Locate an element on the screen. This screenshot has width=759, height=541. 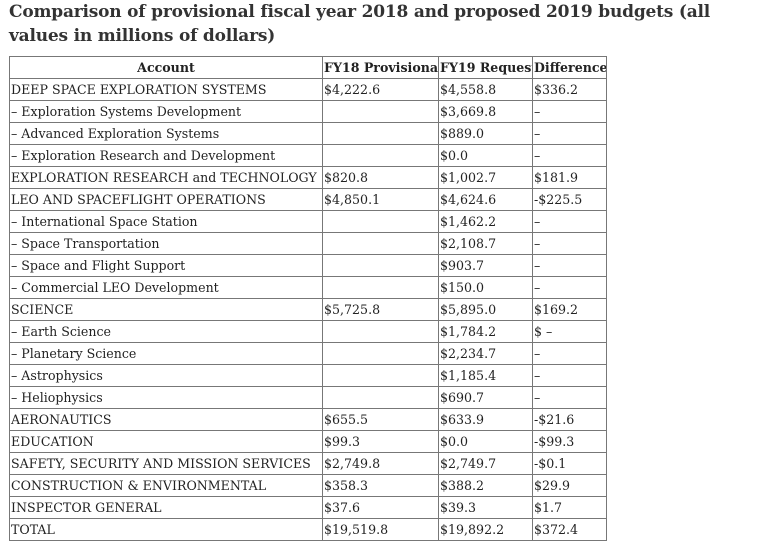
account-cell: – Earth Science is located at coordinates (166, 331).